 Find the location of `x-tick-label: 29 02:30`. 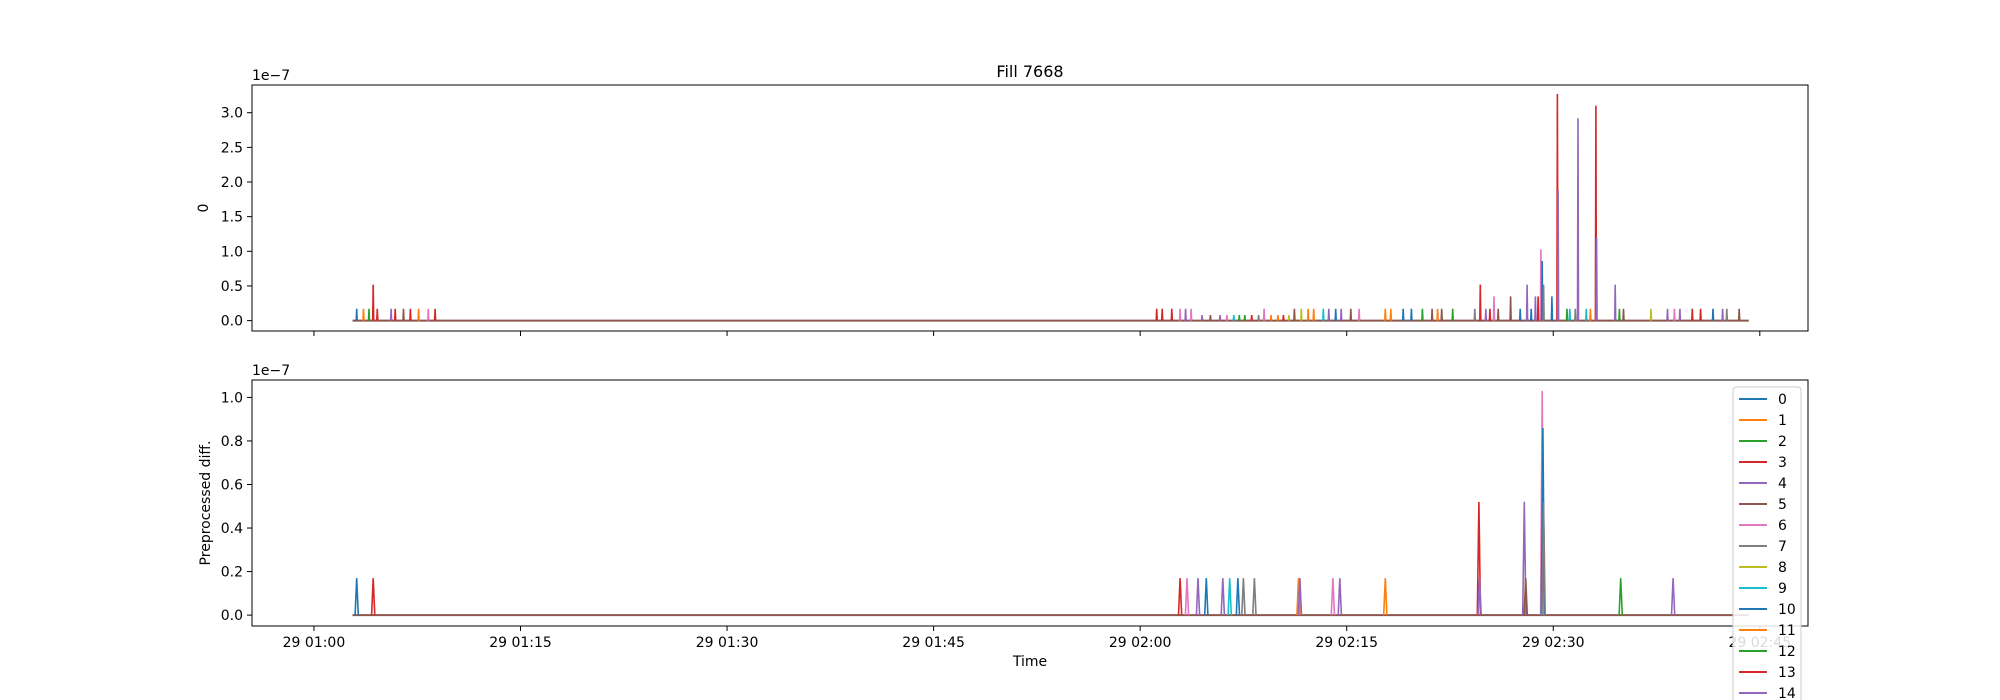

x-tick-label: 29 02:30 is located at coordinates (1553, 643).